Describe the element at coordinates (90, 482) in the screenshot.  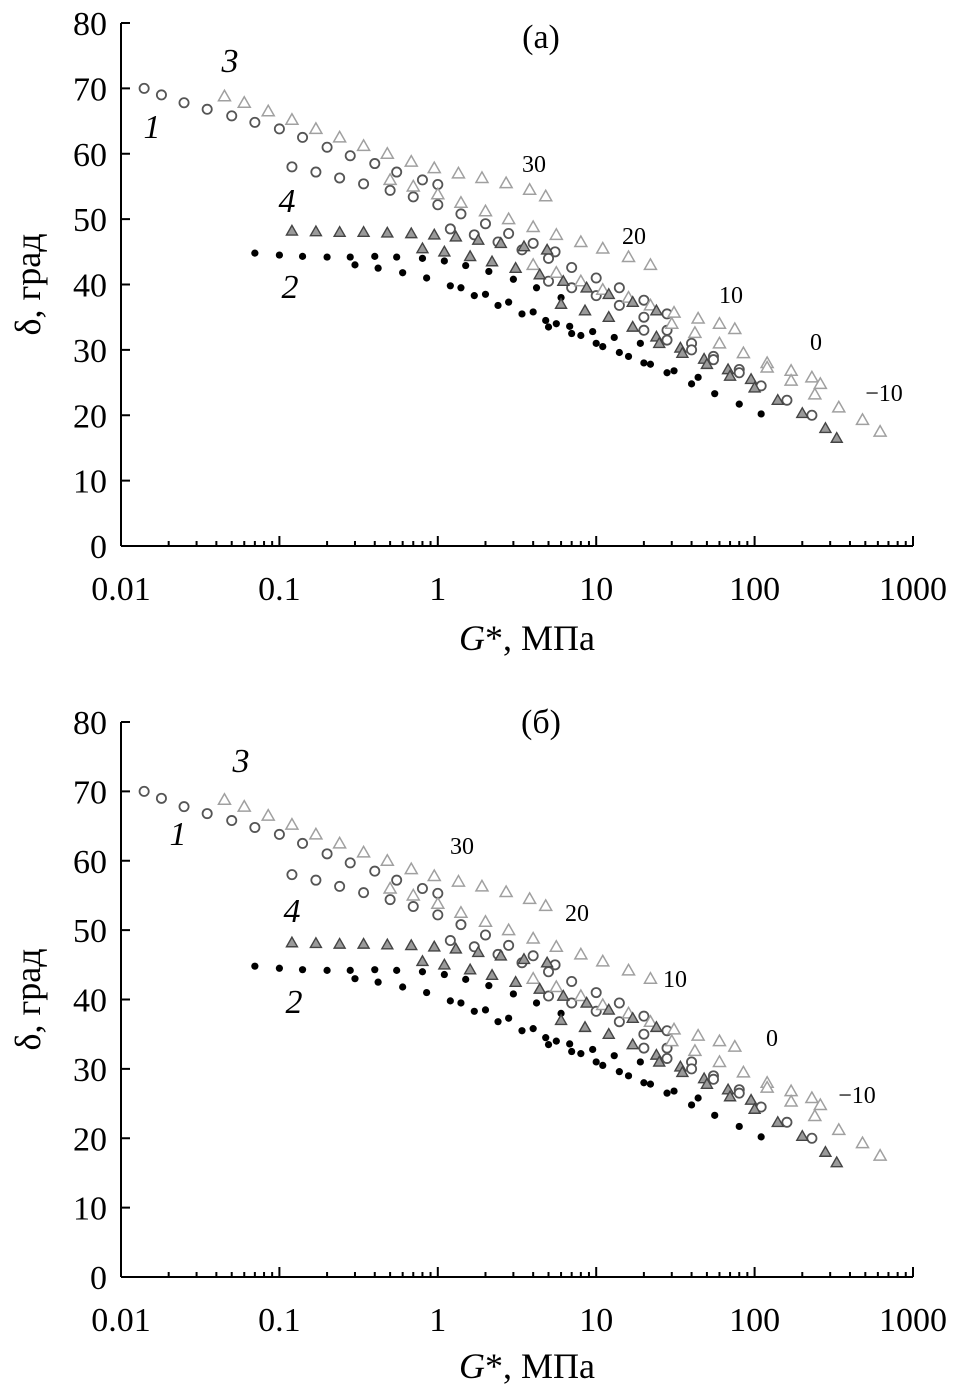
I see `y-tick-label: 10` at that location.